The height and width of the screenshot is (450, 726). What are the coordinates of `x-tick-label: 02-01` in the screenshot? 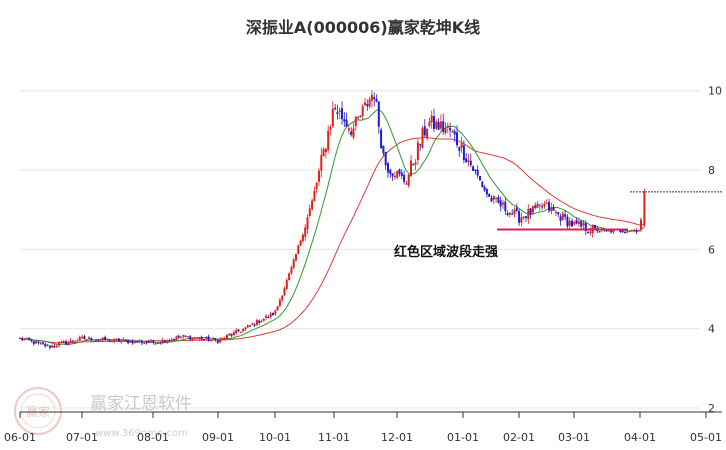 It's located at (519, 437).